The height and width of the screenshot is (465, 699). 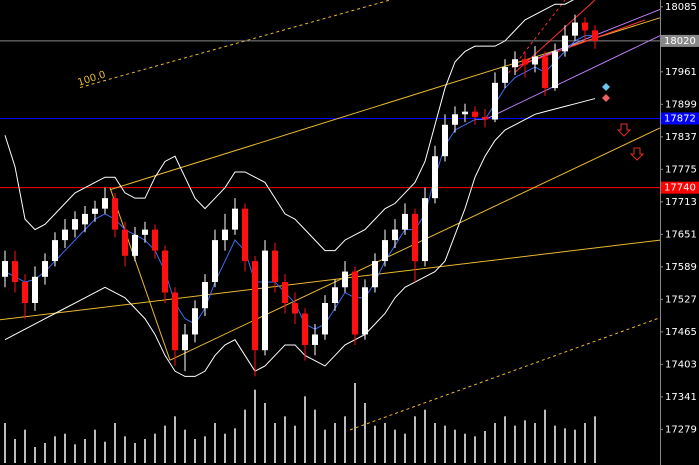 I want to click on y-tick-label: 17651, so click(x=681, y=234).